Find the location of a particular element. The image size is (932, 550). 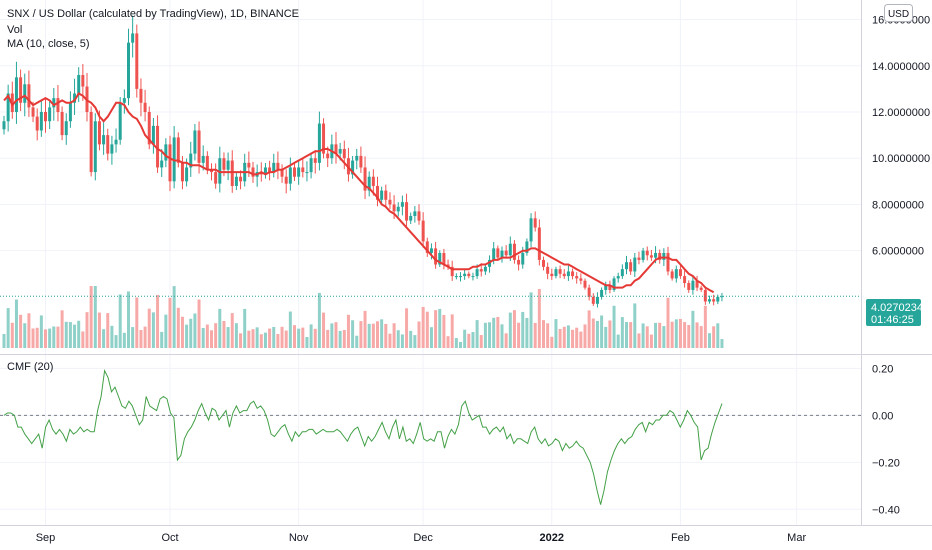

cmf-axis: 0.20 0.00 −0.20 −0.40 is located at coordinates (886, 439).